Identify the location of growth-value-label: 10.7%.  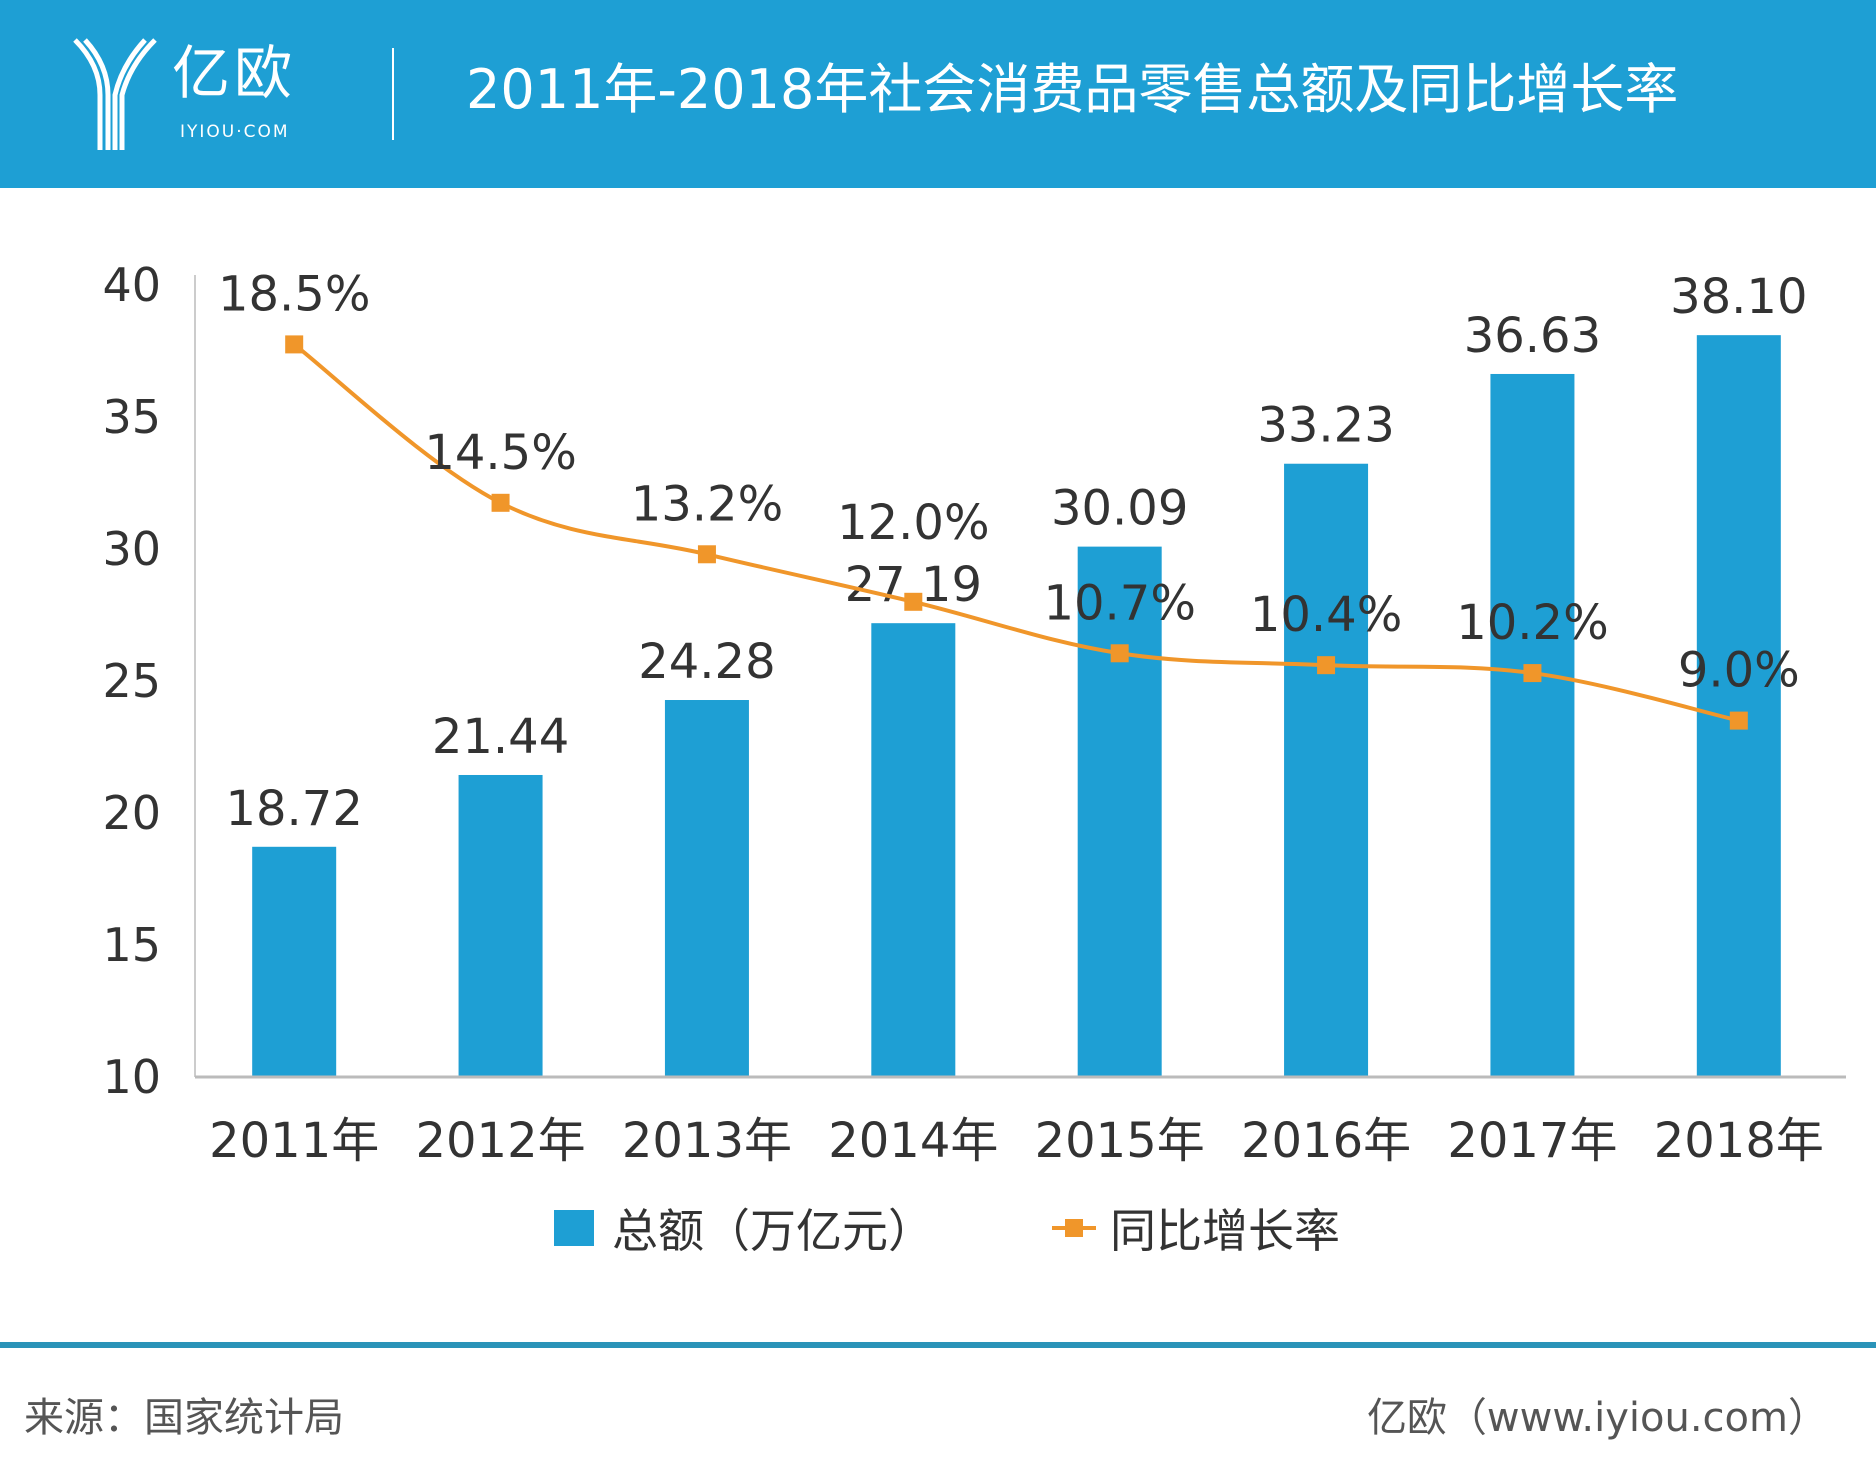
(1119, 603).